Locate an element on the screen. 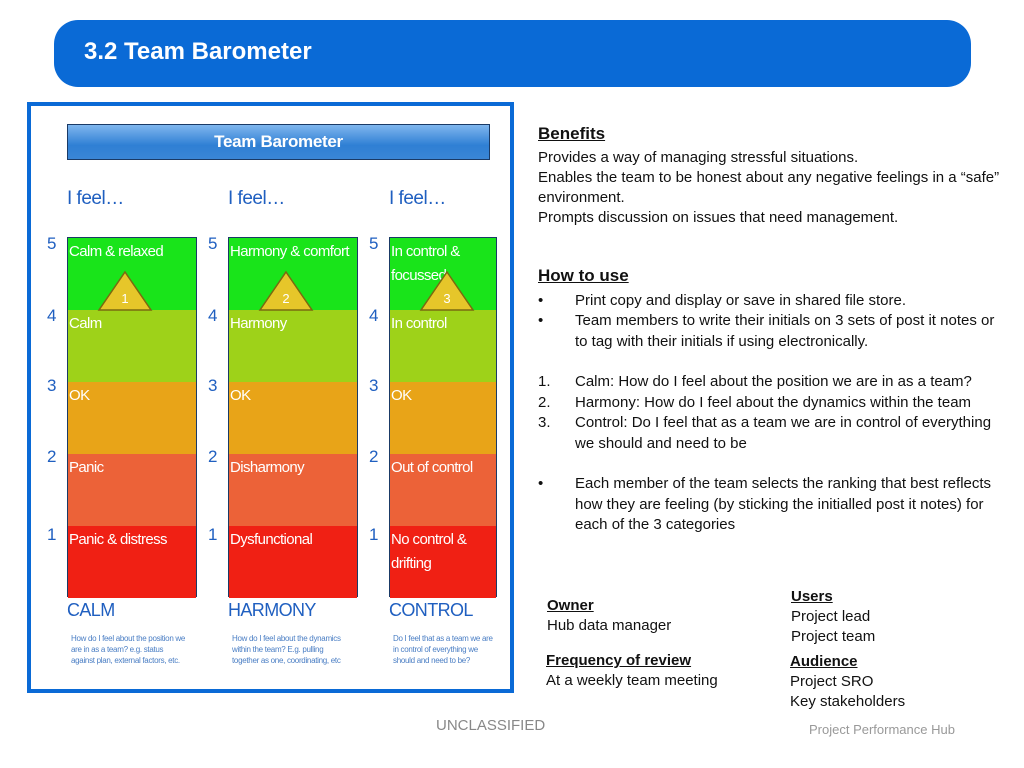 The image size is (1024, 768). segment-level-1: No control & drifting is located at coordinates (443, 562).